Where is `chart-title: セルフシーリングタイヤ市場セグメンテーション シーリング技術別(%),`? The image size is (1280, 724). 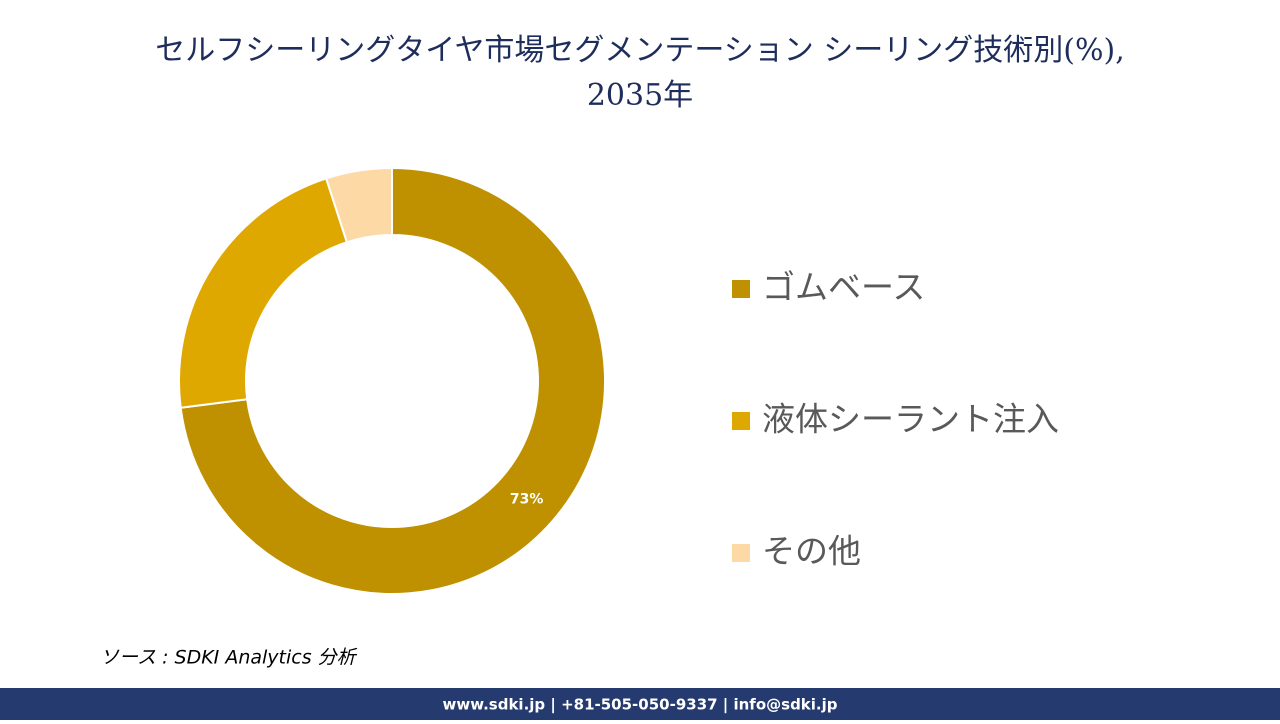
chart-title: セルフシーリングタイヤ市場セグメンテーション シーリング技術別(%), is located at coordinates (640, 50).